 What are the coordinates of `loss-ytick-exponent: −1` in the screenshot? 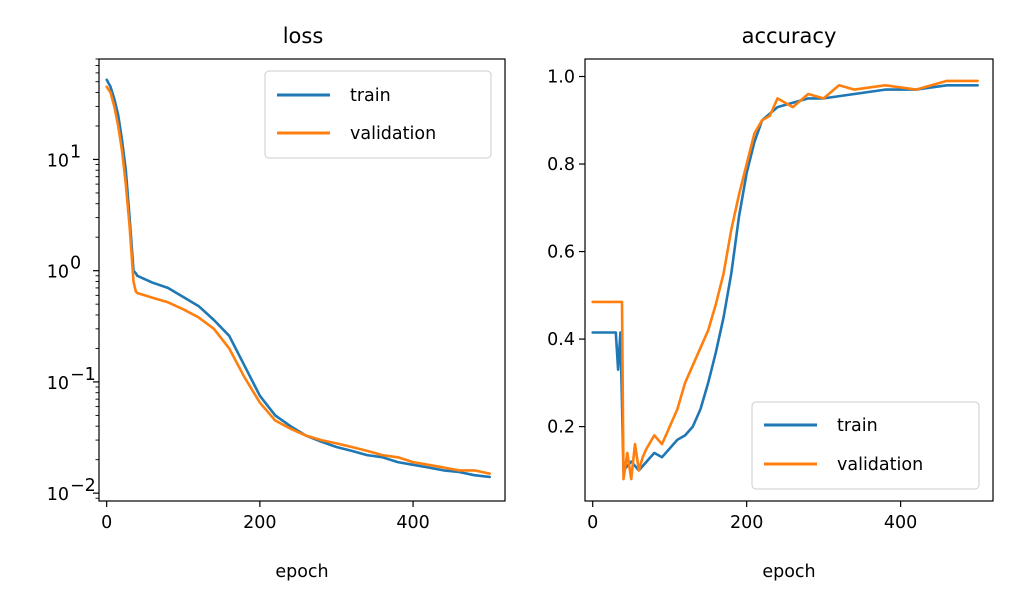 It's located at (83, 375).